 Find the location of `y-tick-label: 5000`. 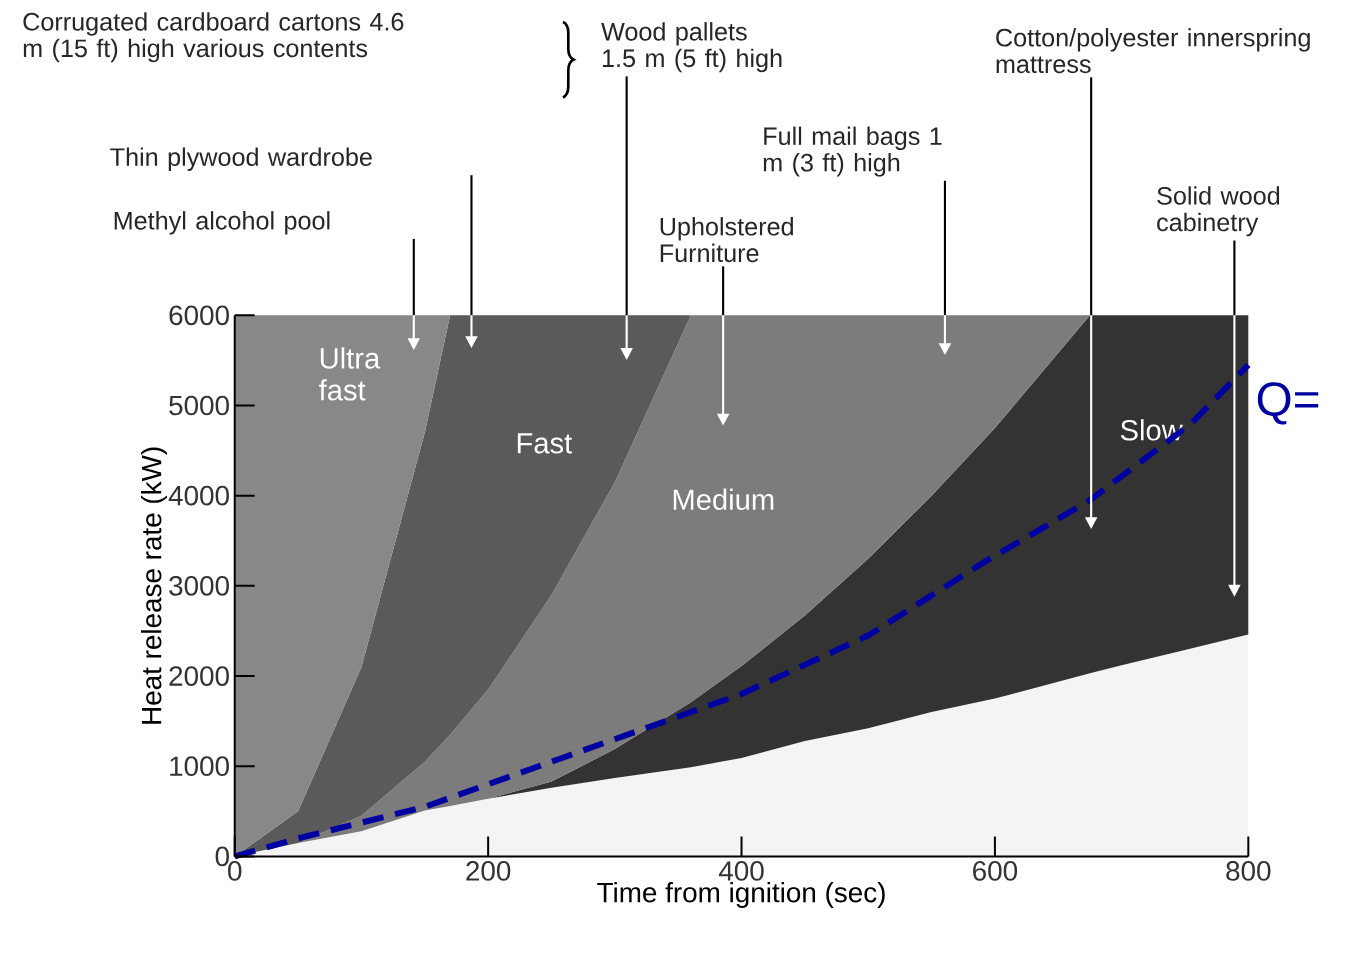

y-tick-label: 5000 is located at coordinates (199, 405).